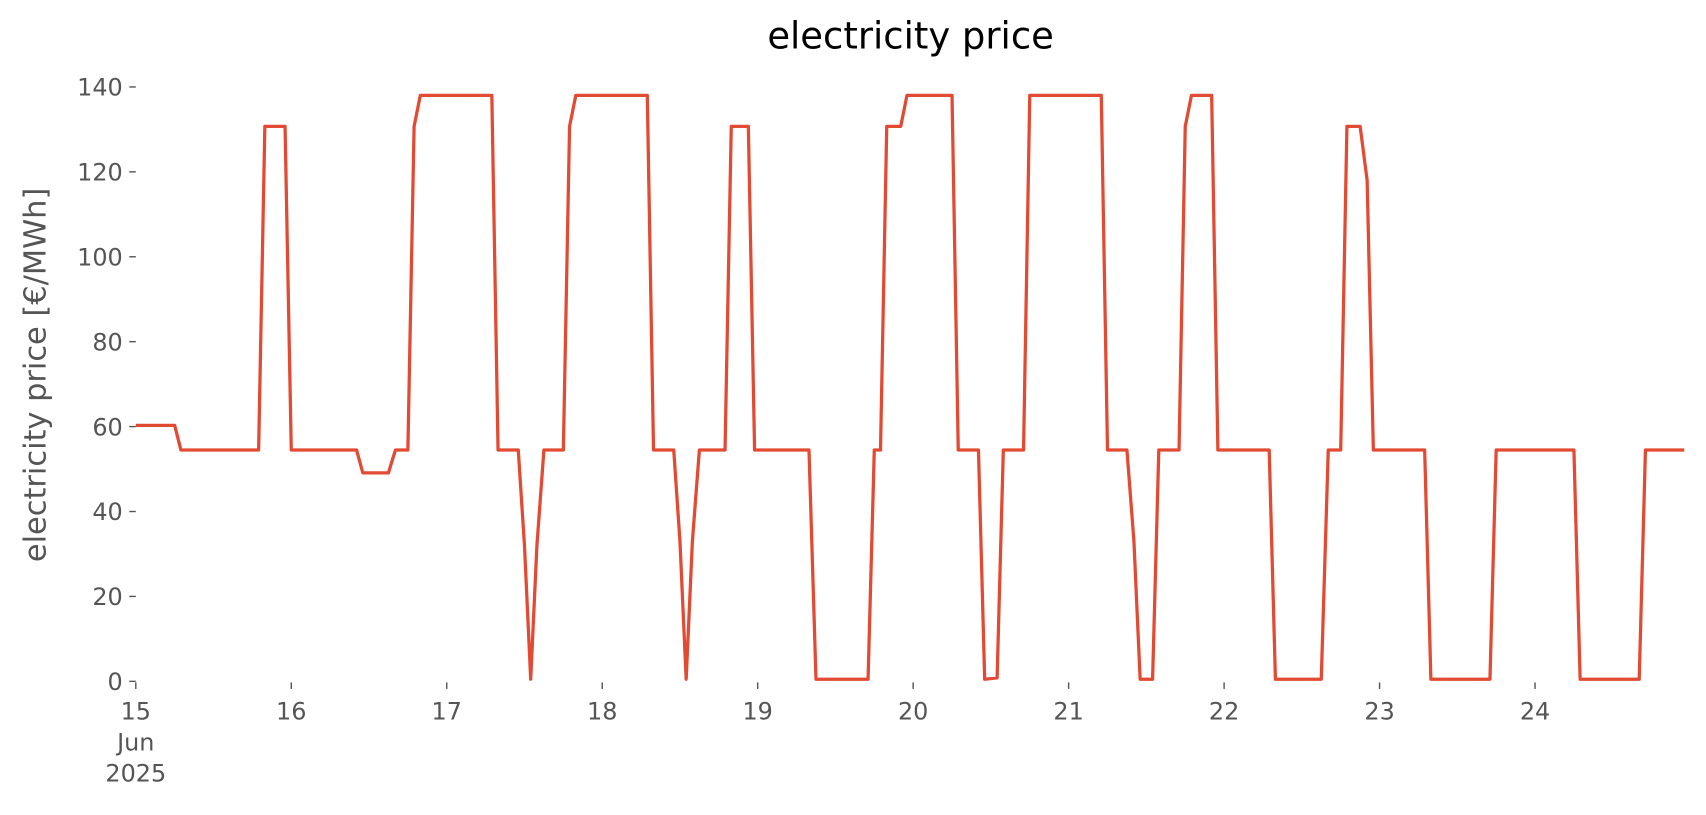 The image size is (1706, 815). What do you see at coordinates (1379, 711) in the screenshot?
I see `x-tick-label: 23` at bounding box center [1379, 711].